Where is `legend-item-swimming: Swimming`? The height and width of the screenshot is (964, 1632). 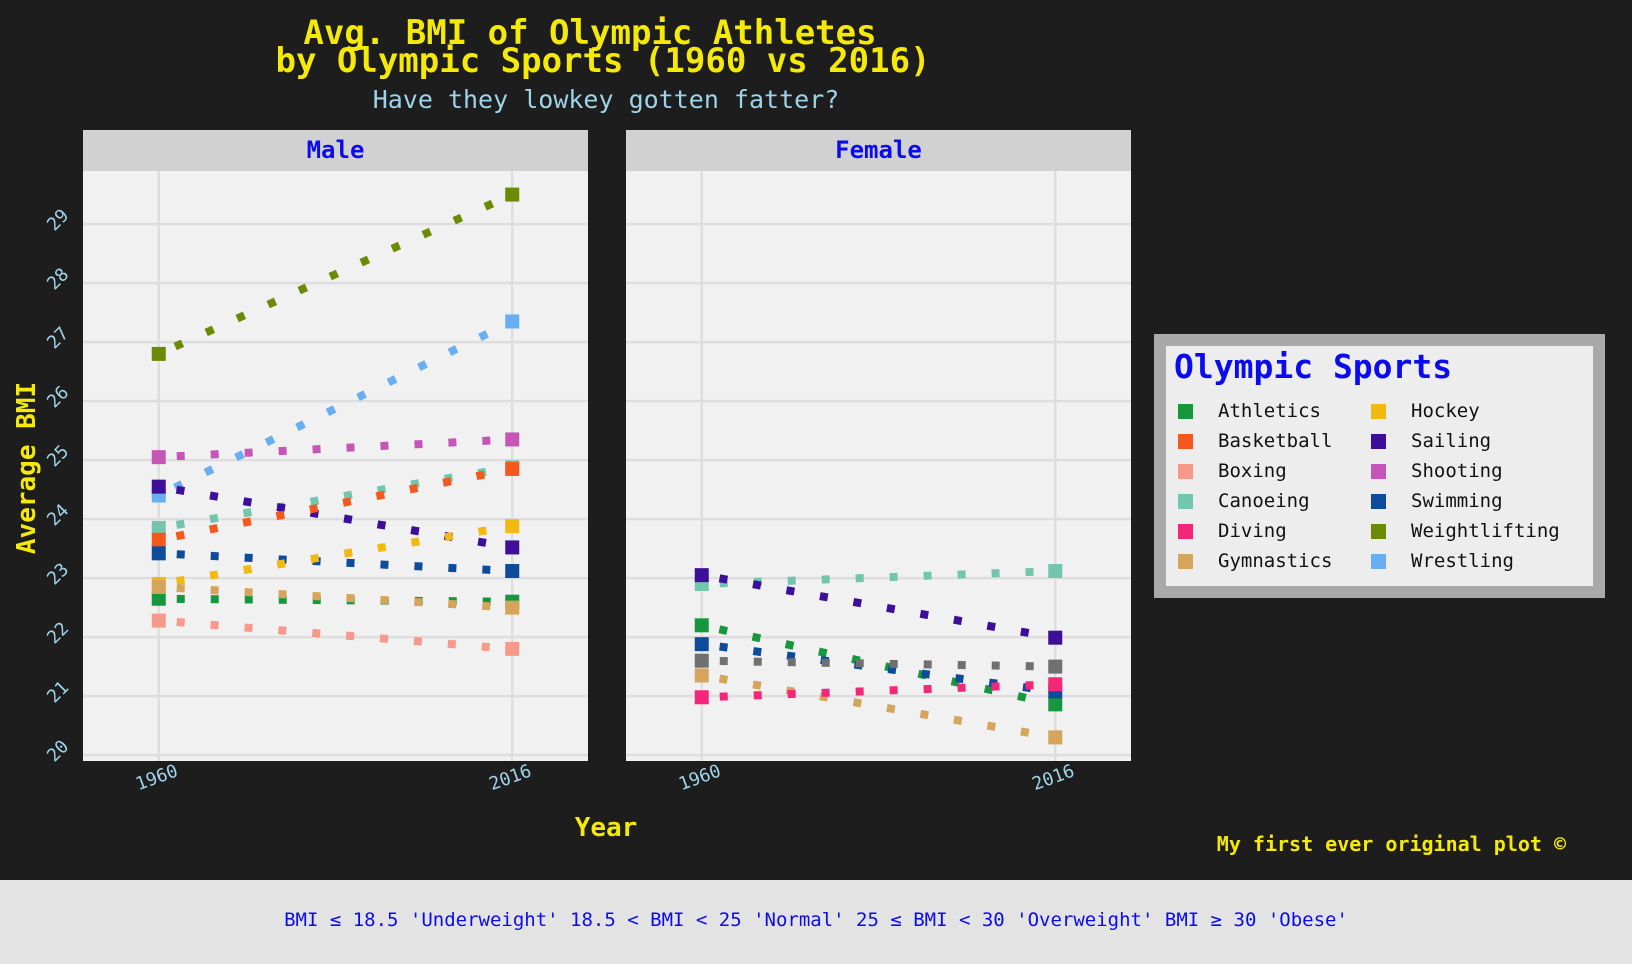
legend-item-swimming: Swimming is located at coordinates (1437, 501).